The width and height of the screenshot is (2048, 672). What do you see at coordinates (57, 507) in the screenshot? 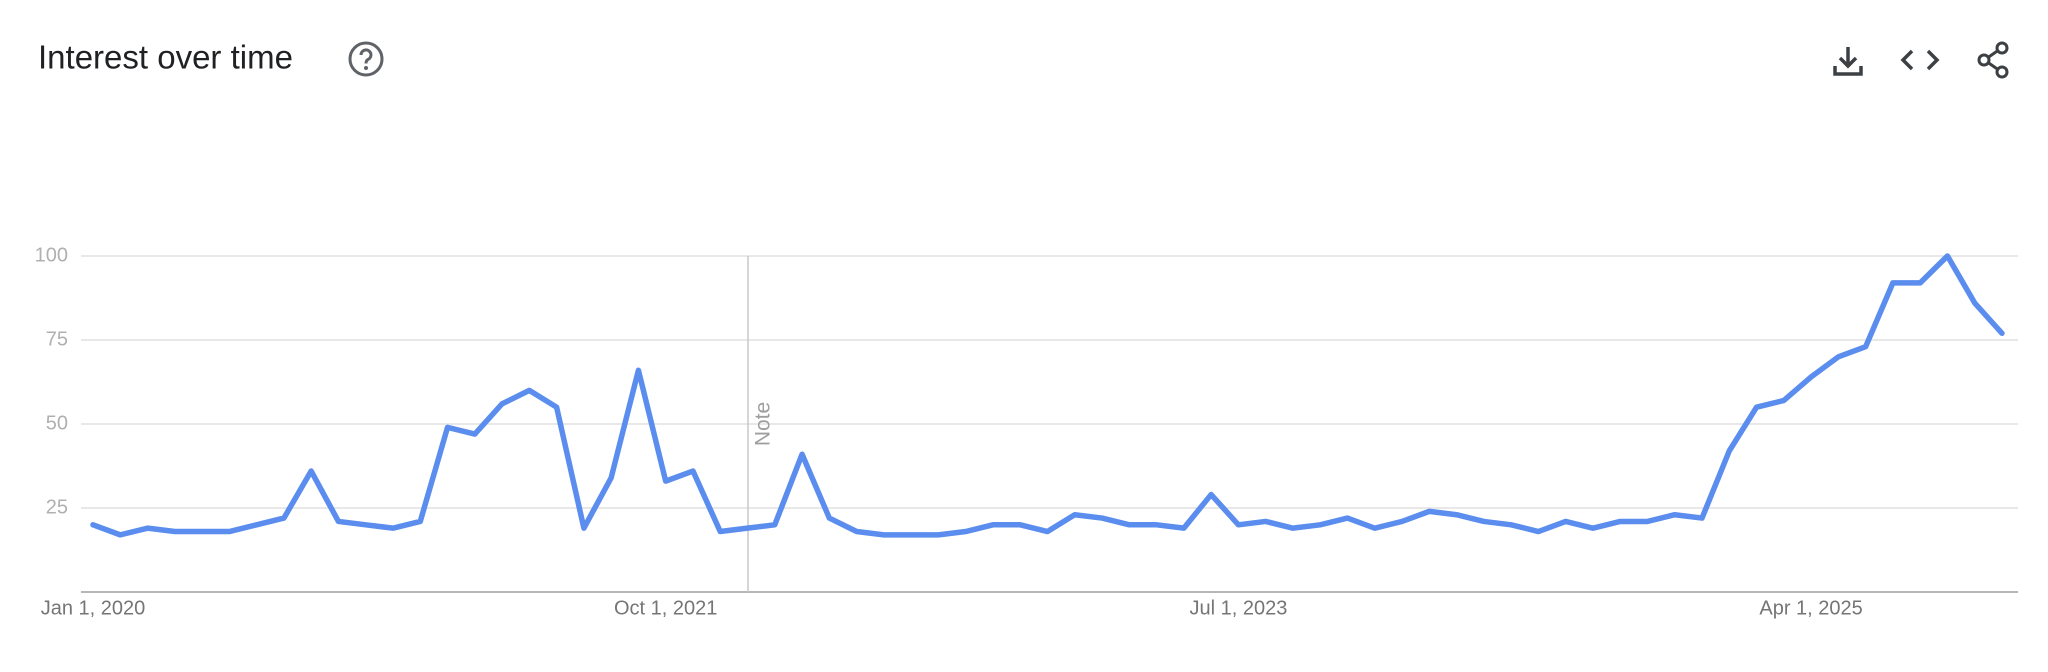
I see `y-tick-label: 25` at bounding box center [57, 507].